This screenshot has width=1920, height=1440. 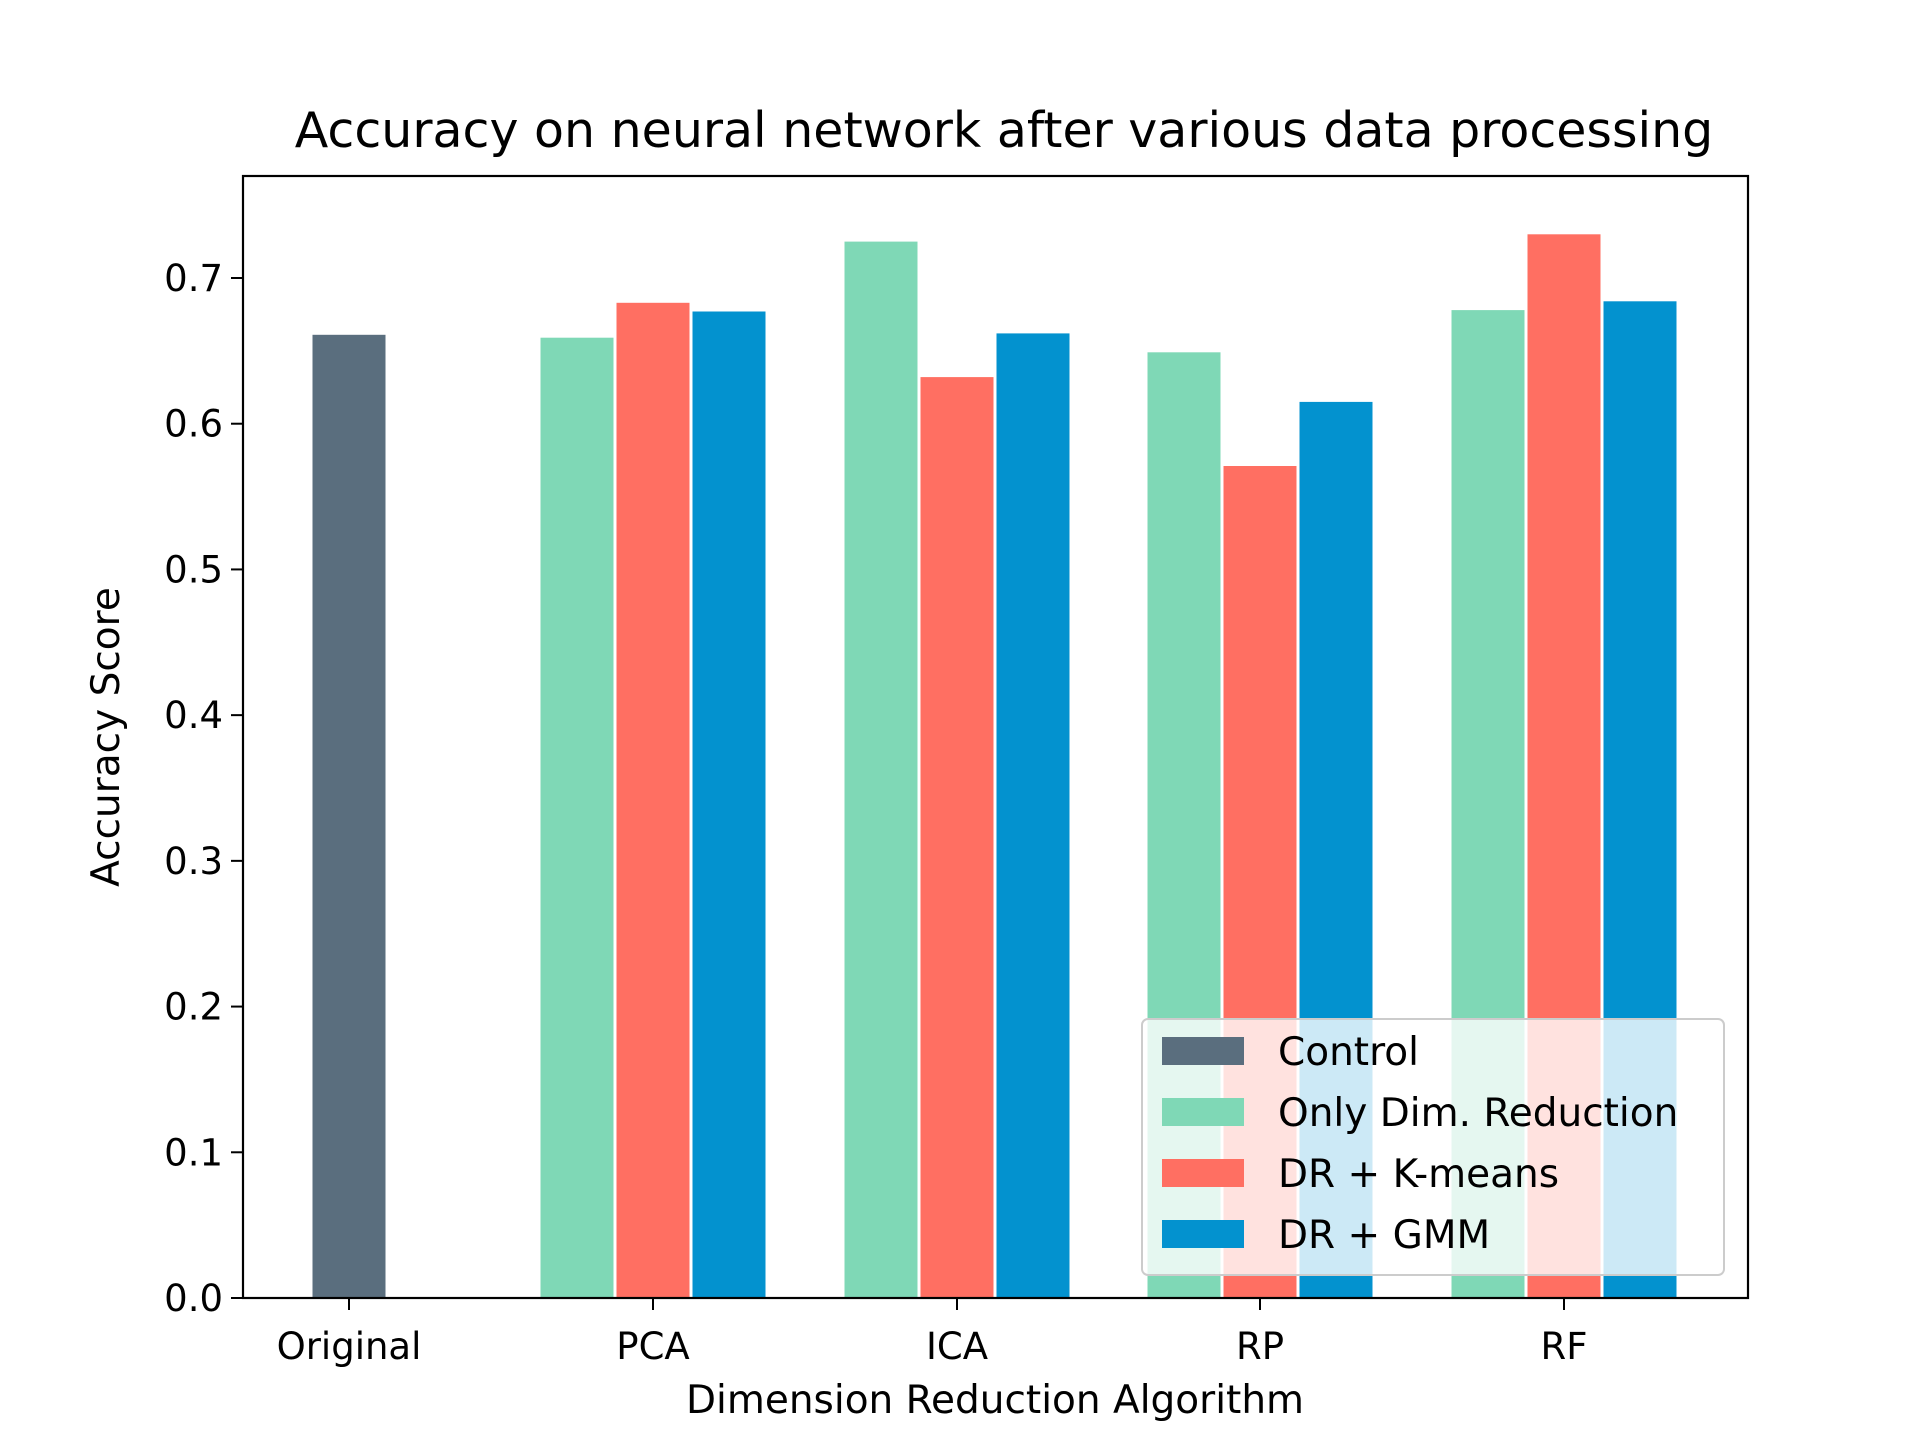 What do you see at coordinates (349, 816) in the screenshot?
I see `bar-original-control` at bounding box center [349, 816].